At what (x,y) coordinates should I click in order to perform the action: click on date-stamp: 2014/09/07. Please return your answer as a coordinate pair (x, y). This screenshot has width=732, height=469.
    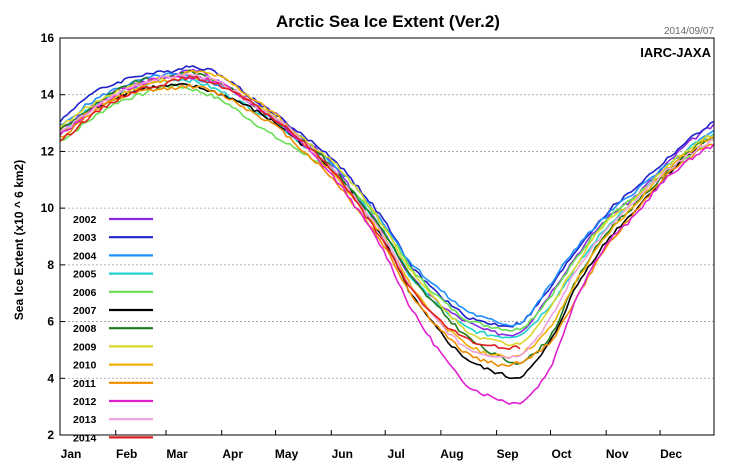
    Looking at the image, I should click on (689, 31).